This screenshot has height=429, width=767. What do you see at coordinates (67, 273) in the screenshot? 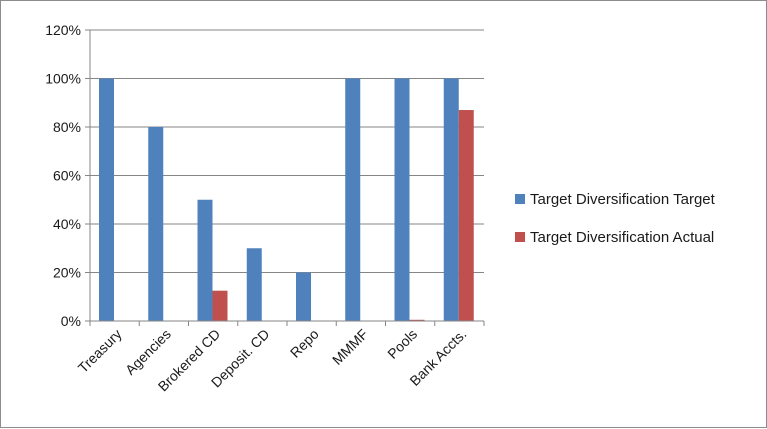
I see `y-tick-label: 20%` at bounding box center [67, 273].